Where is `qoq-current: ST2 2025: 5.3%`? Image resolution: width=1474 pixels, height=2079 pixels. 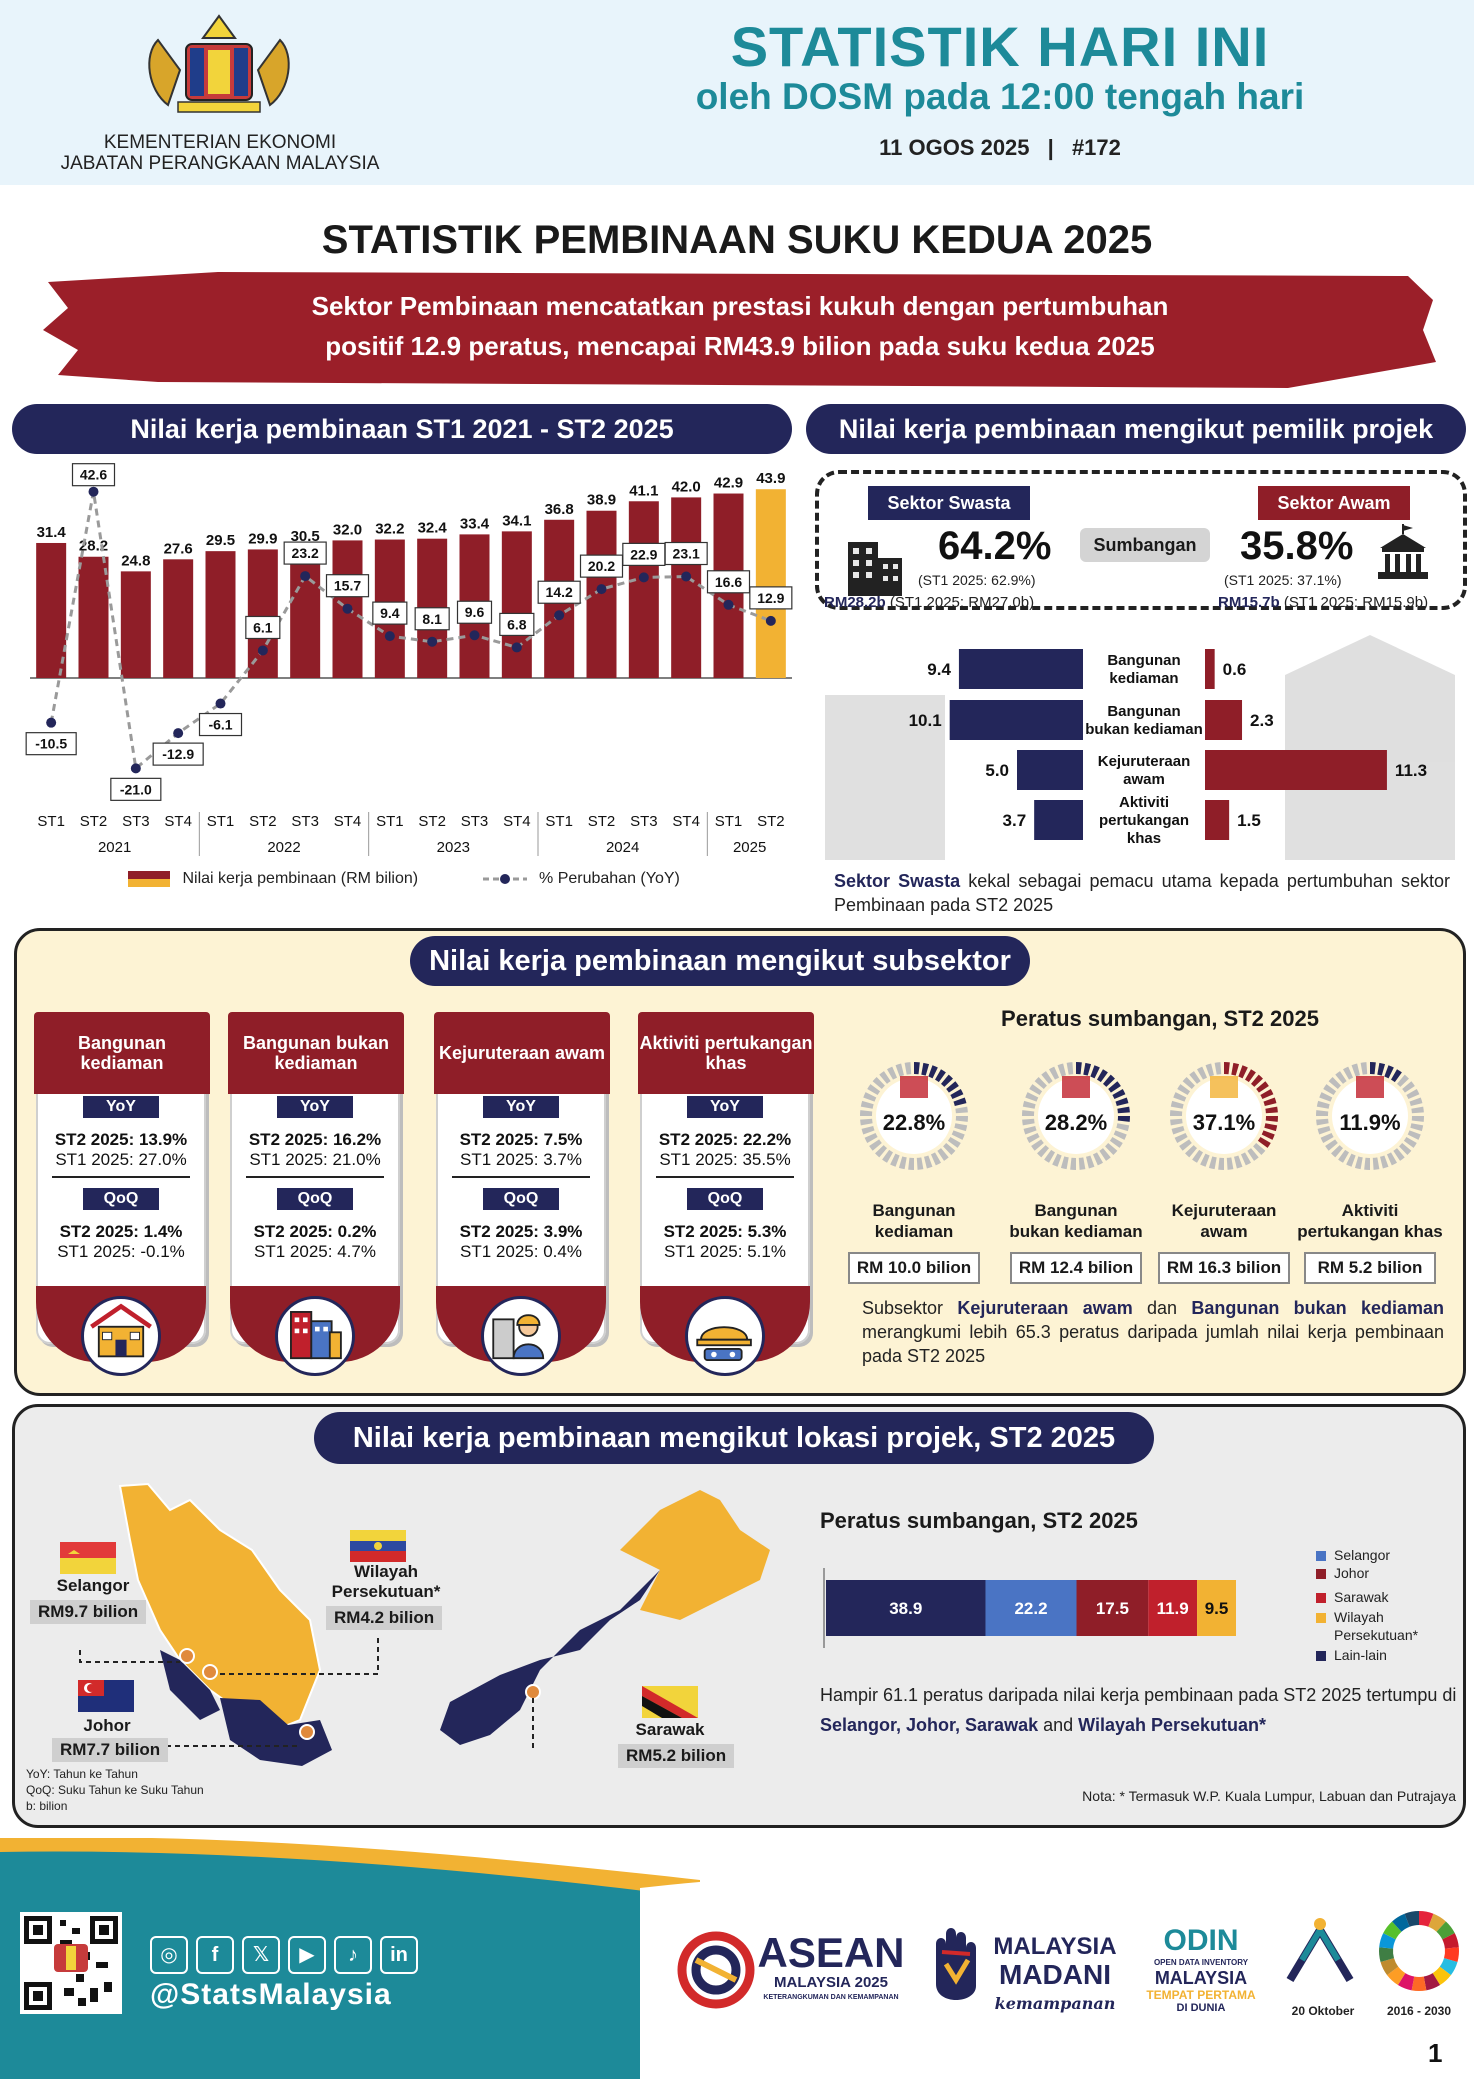 qoq-current: ST2 2025: 5.3% is located at coordinates (725, 1231).